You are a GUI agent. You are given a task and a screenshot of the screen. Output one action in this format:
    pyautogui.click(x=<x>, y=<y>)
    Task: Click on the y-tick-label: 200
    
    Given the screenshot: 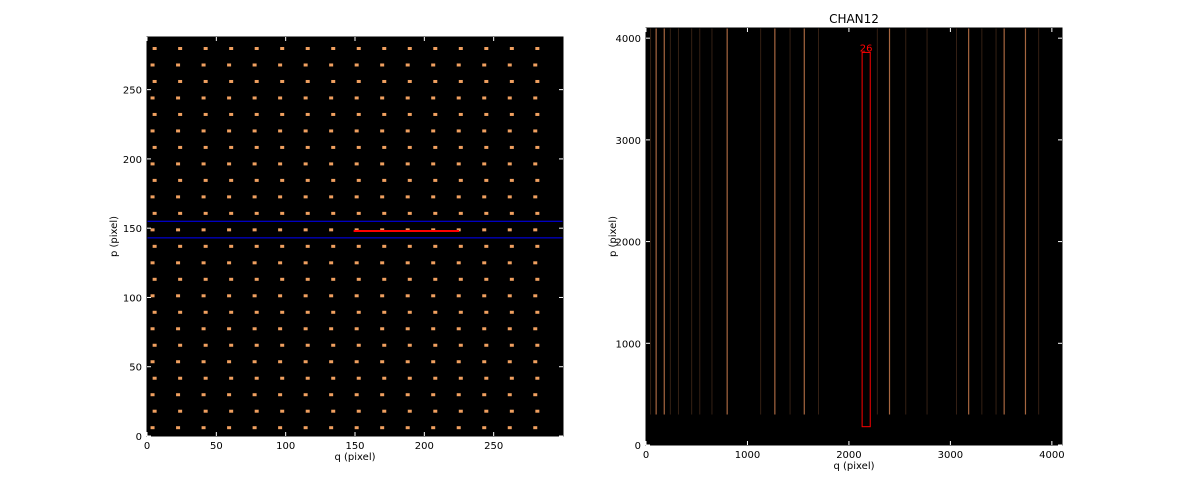 What is the action you would take?
    pyautogui.click(x=132, y=160)
    